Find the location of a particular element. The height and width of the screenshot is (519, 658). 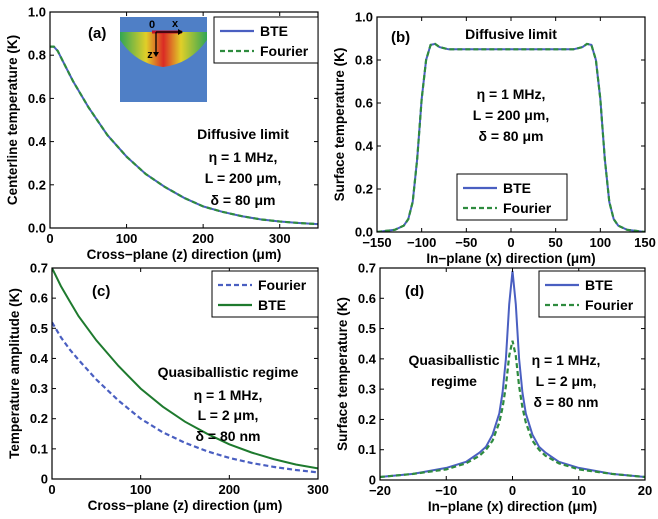

legend: Fourier BTE is located at coordinates (265, 294).